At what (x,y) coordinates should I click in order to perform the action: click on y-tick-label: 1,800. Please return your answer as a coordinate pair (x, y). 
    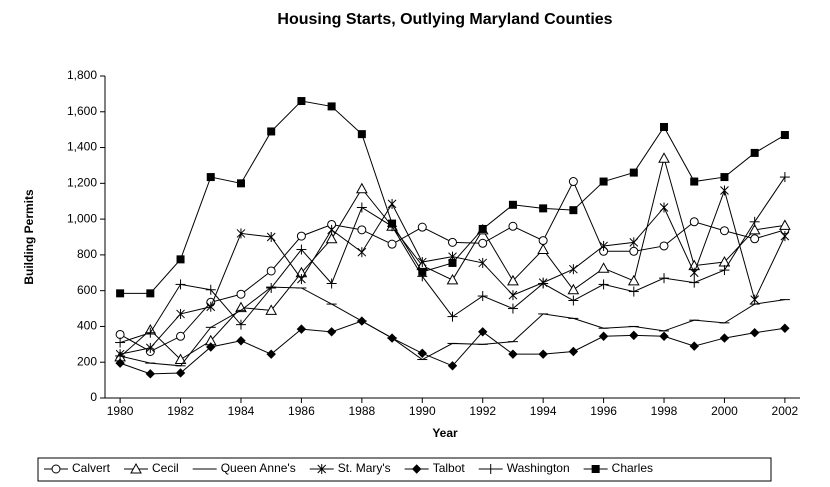
    Looking at the image, I should click on (82, 75).